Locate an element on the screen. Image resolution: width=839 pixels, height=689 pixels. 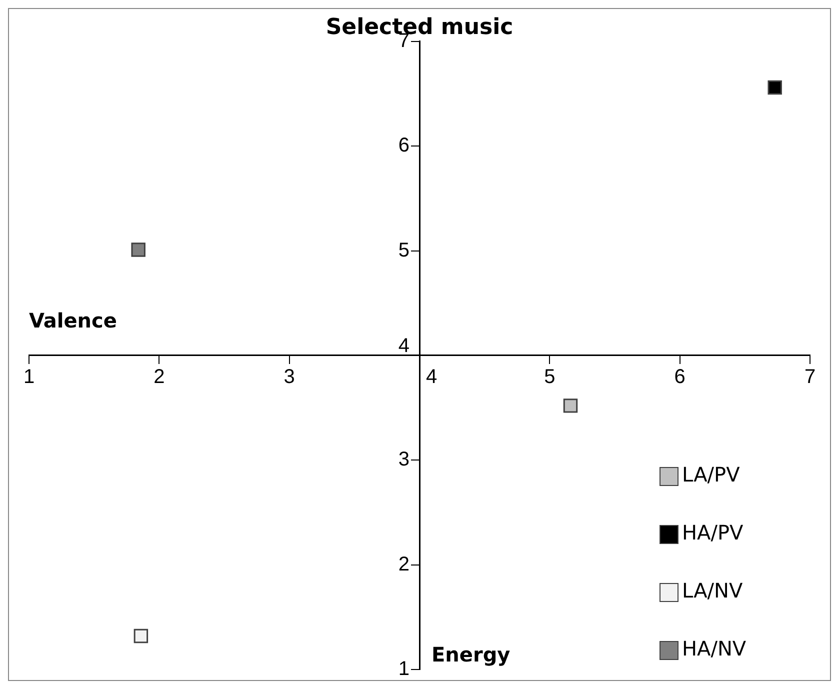
y-tick-label: 2 is located at coordinates (404, 564).